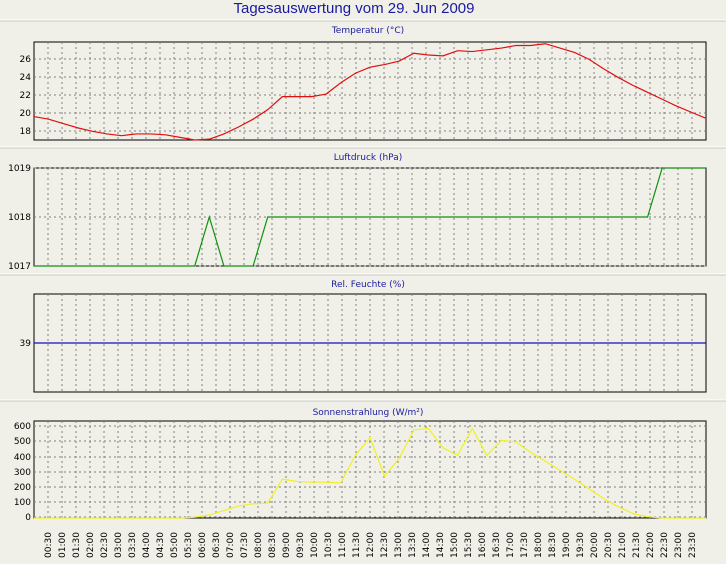 The width and height of the screenshot is (726, 564). Describe the element at coordinates (77, 545) in the screenshot. I see `x-tick-label: 01:30` at that location.